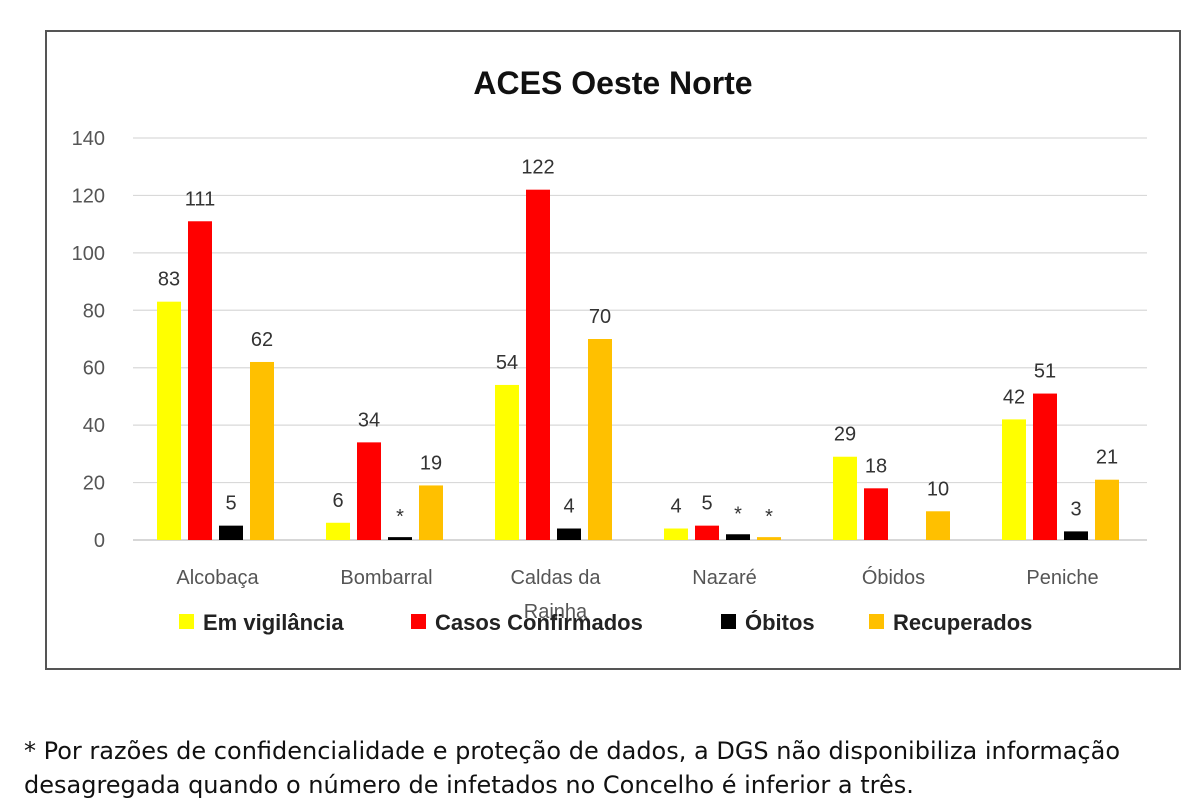  I want to click on x-tick-label: Caldas da Rainha, so click(555, 595).